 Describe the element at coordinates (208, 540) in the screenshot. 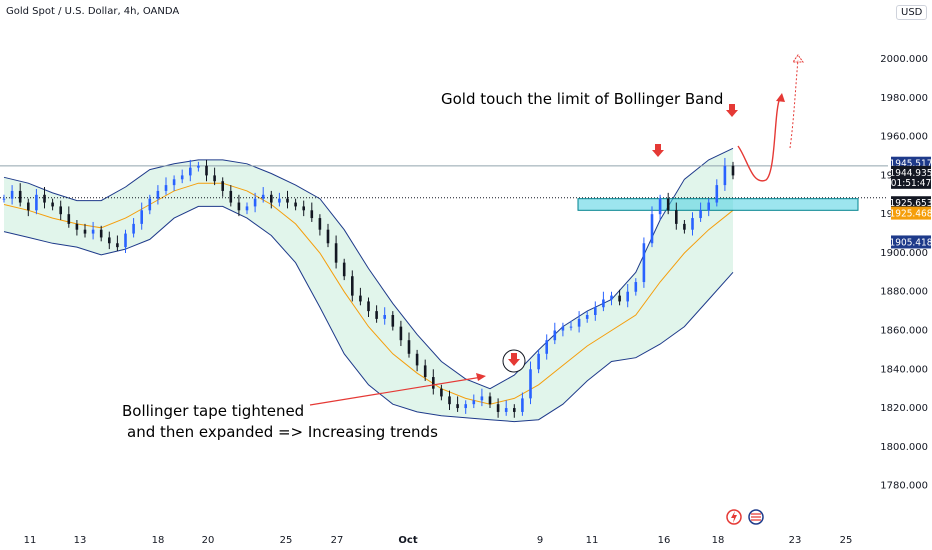

I see `x-tick-label: 20` at that location.